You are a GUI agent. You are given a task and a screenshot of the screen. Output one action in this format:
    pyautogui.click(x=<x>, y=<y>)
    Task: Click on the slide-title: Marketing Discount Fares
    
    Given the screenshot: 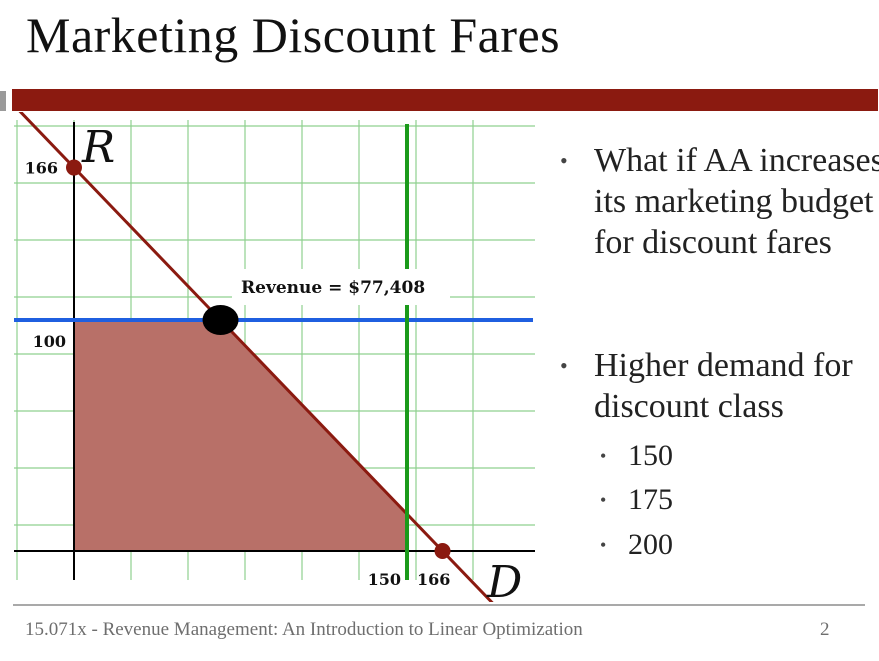 What is the action you would take?
    pyautogui.click(x=293, y=35)
    